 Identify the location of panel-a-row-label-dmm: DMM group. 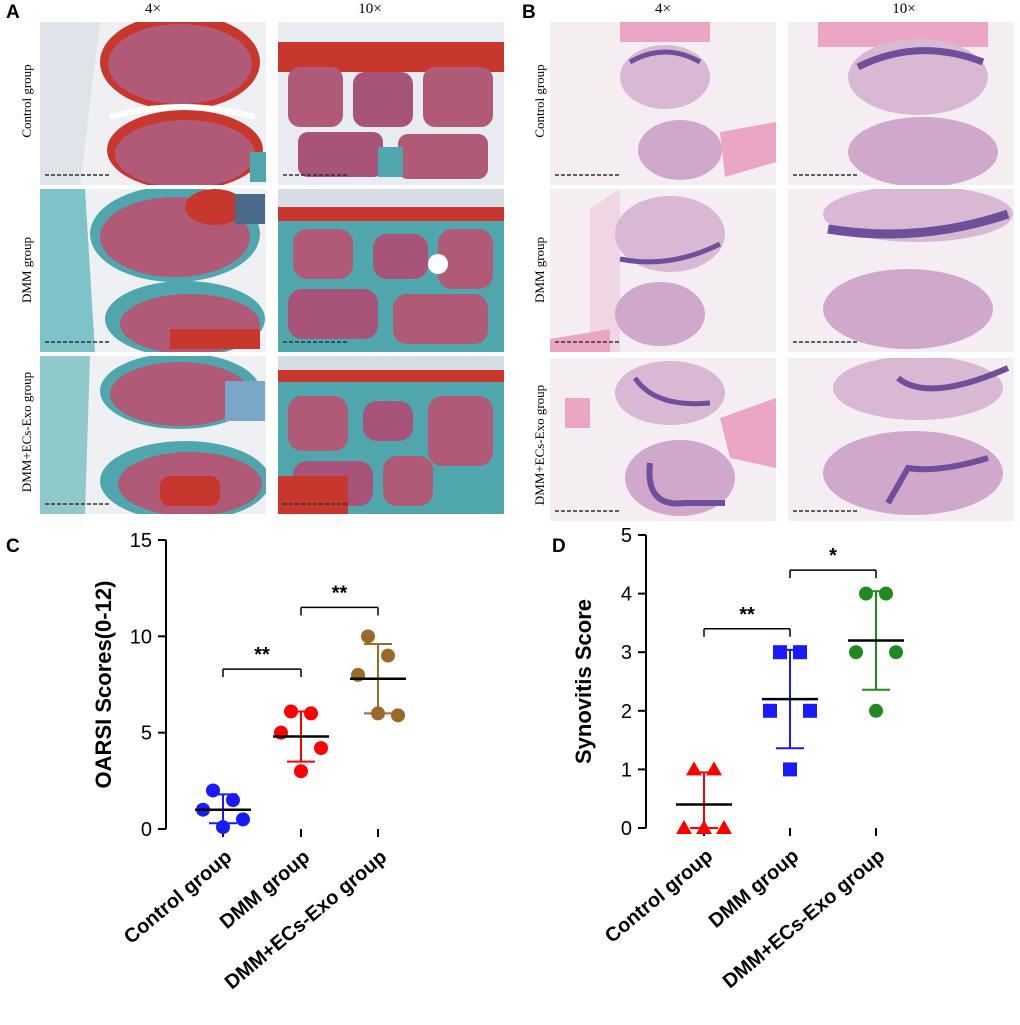
(26, 270).